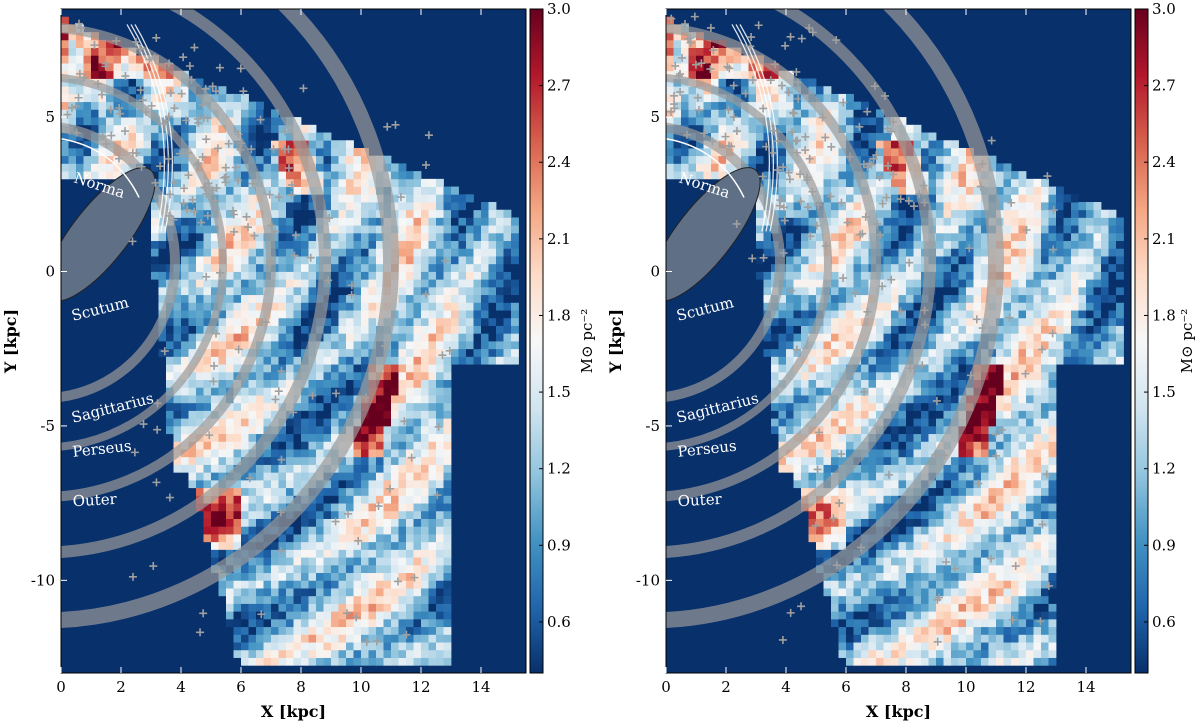 This screenshot has height=726, width=1200. I want to click on maser-arc, so click(145, 128).